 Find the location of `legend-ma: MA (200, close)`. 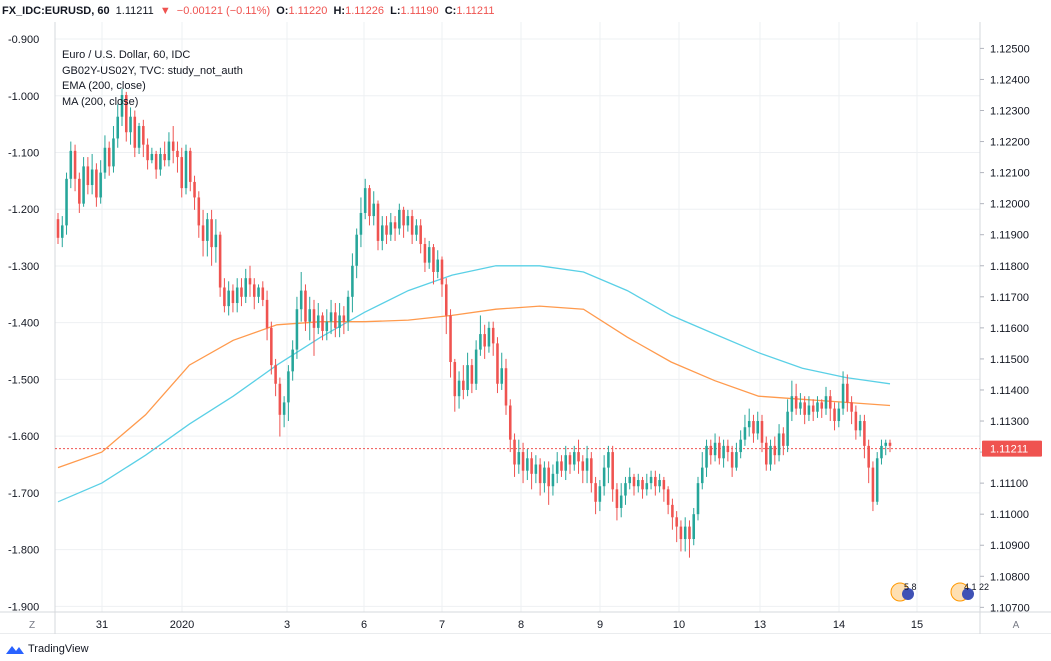

legend-ma: MA (200, close) is located at coordinates (100, 101).